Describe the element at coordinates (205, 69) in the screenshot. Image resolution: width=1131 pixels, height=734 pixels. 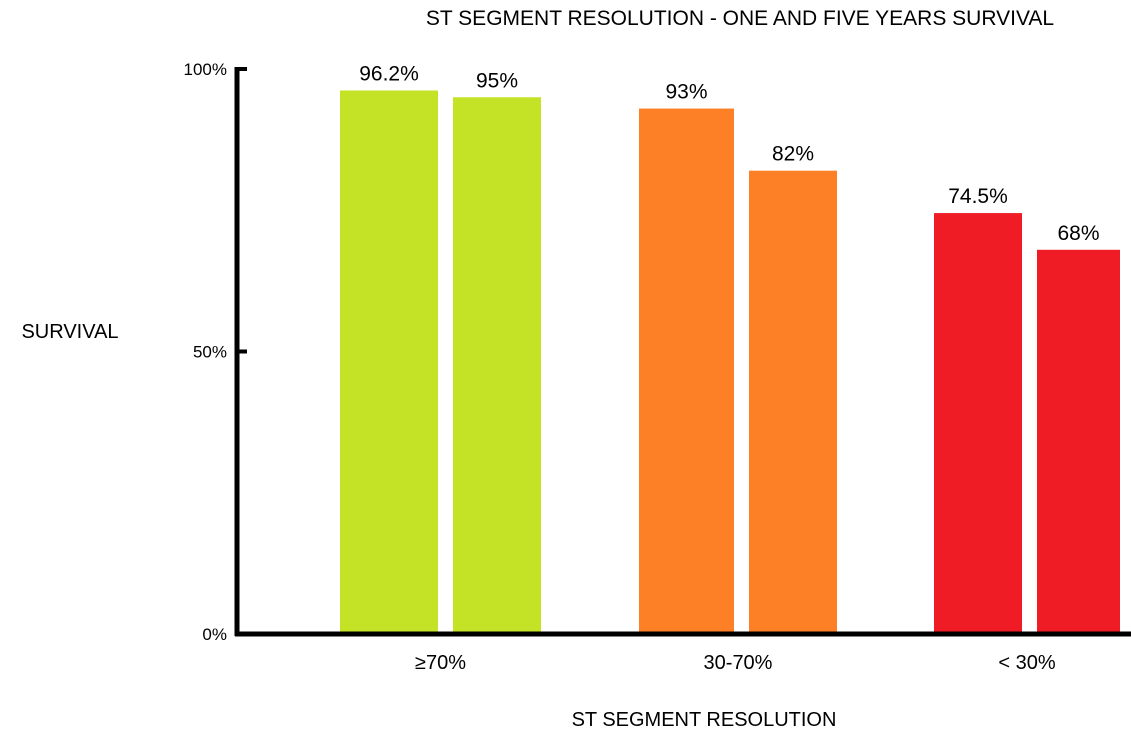
I see `y-tick-label: 100%` at that location.